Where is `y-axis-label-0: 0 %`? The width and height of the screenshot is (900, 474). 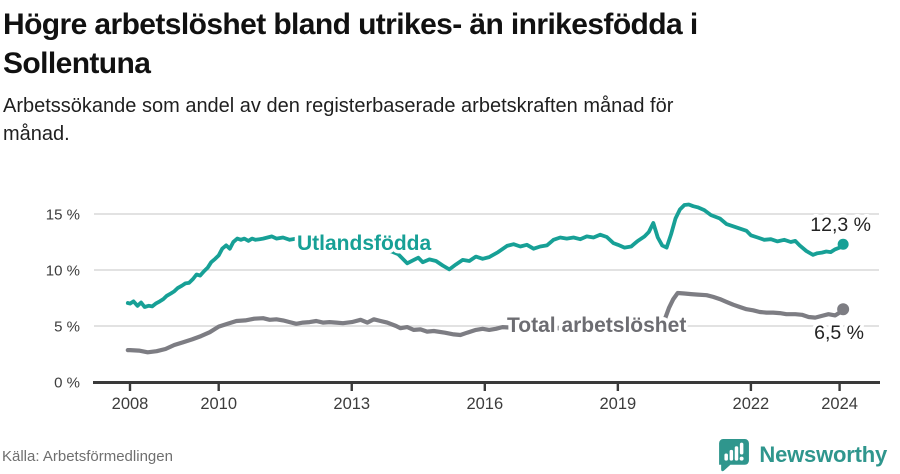 y-axis-label-0: 0 % is located at coordinates (67, 383).